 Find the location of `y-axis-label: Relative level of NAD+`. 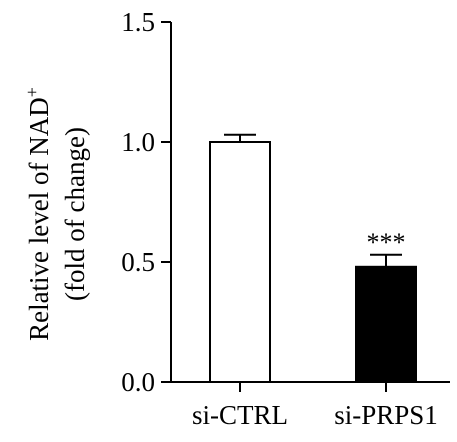

y-axis-label: Relative level of NAD+ is located at coordinates (38, 214).